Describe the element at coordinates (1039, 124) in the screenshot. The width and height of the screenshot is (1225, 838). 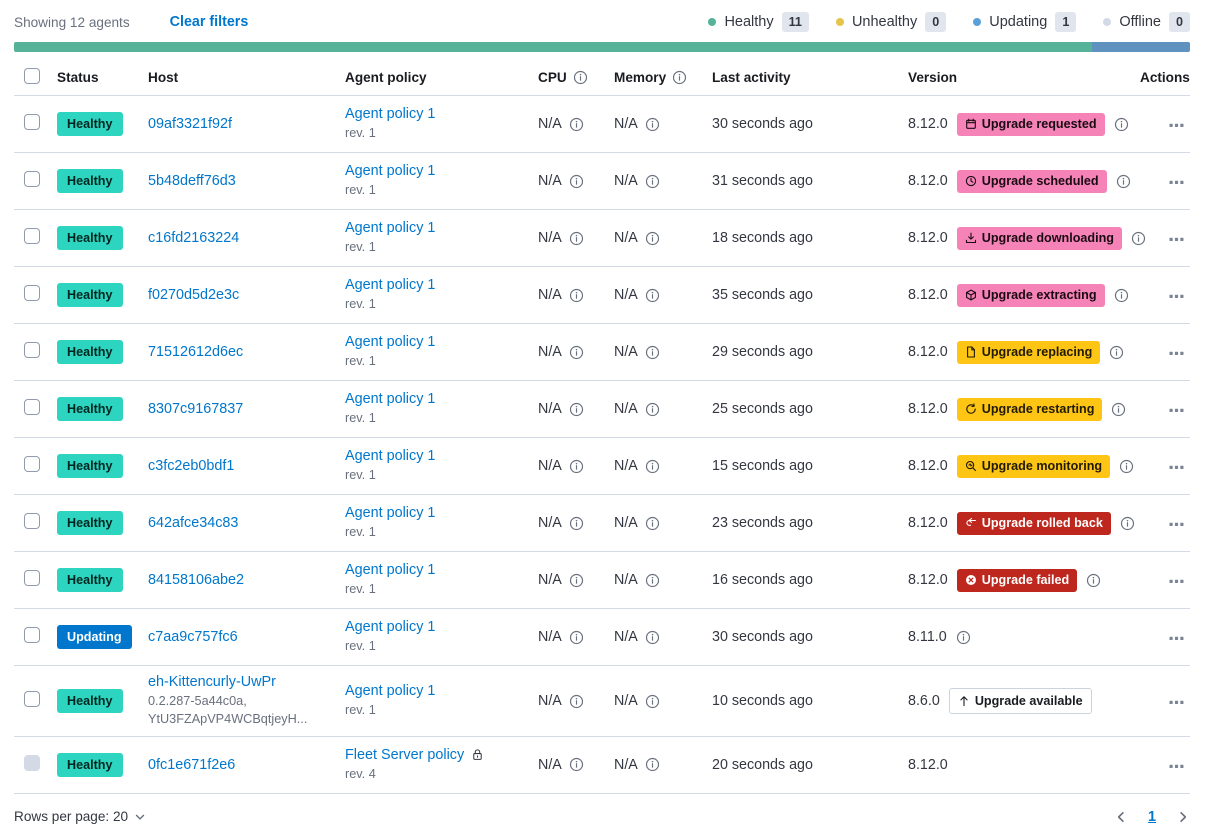
I see `upgrade-badge-label: Upgrade requested` at that location.